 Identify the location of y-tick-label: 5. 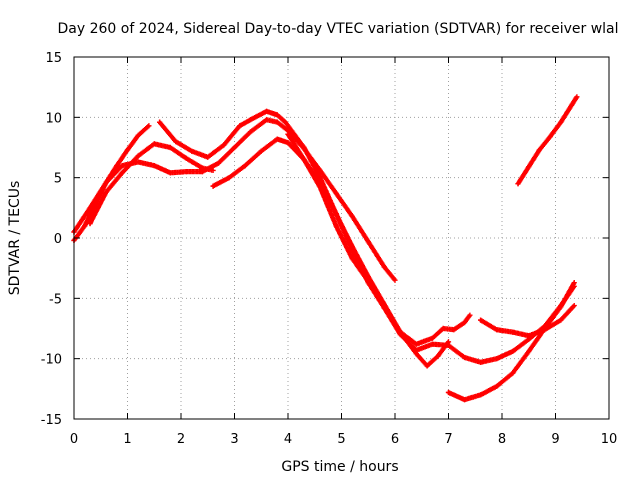
(58, 179).